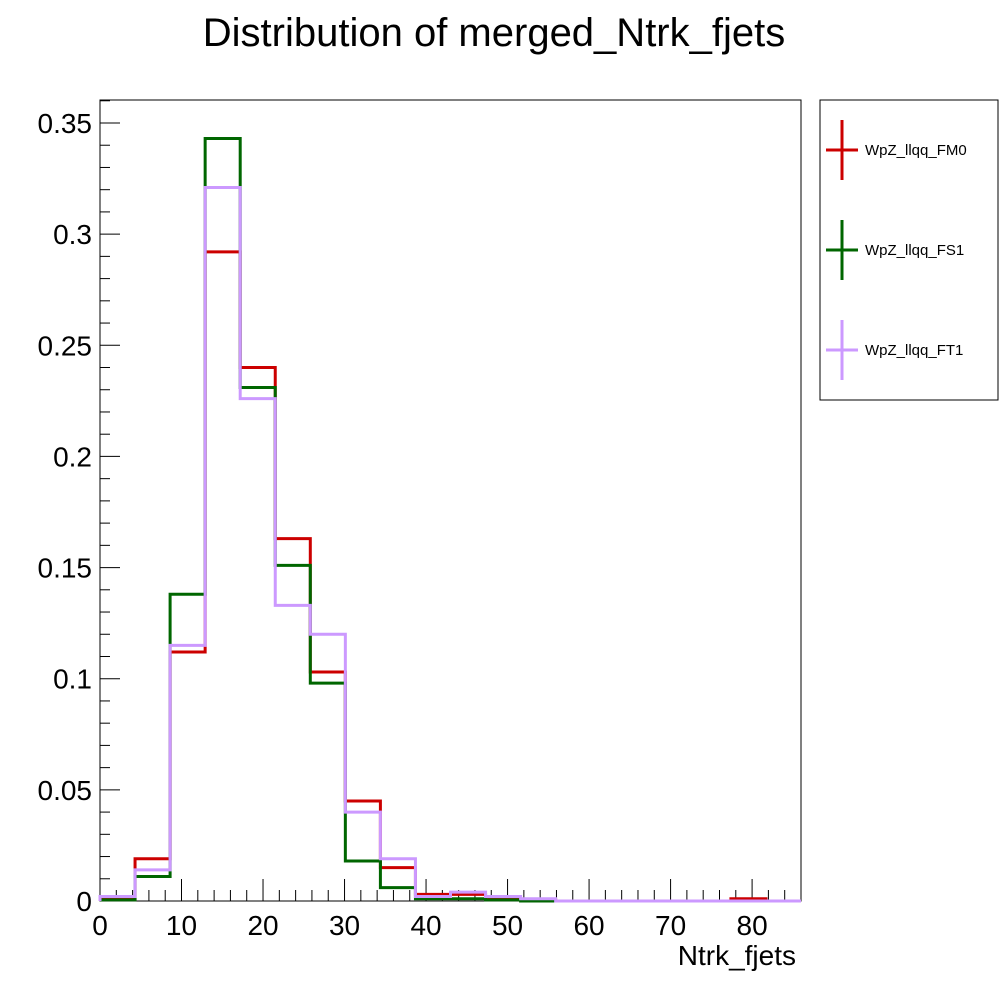 This screenshot has width=1000, height=1000. I want to click on legend-label: WpZ_llqq_FM0, so click(916, 150).